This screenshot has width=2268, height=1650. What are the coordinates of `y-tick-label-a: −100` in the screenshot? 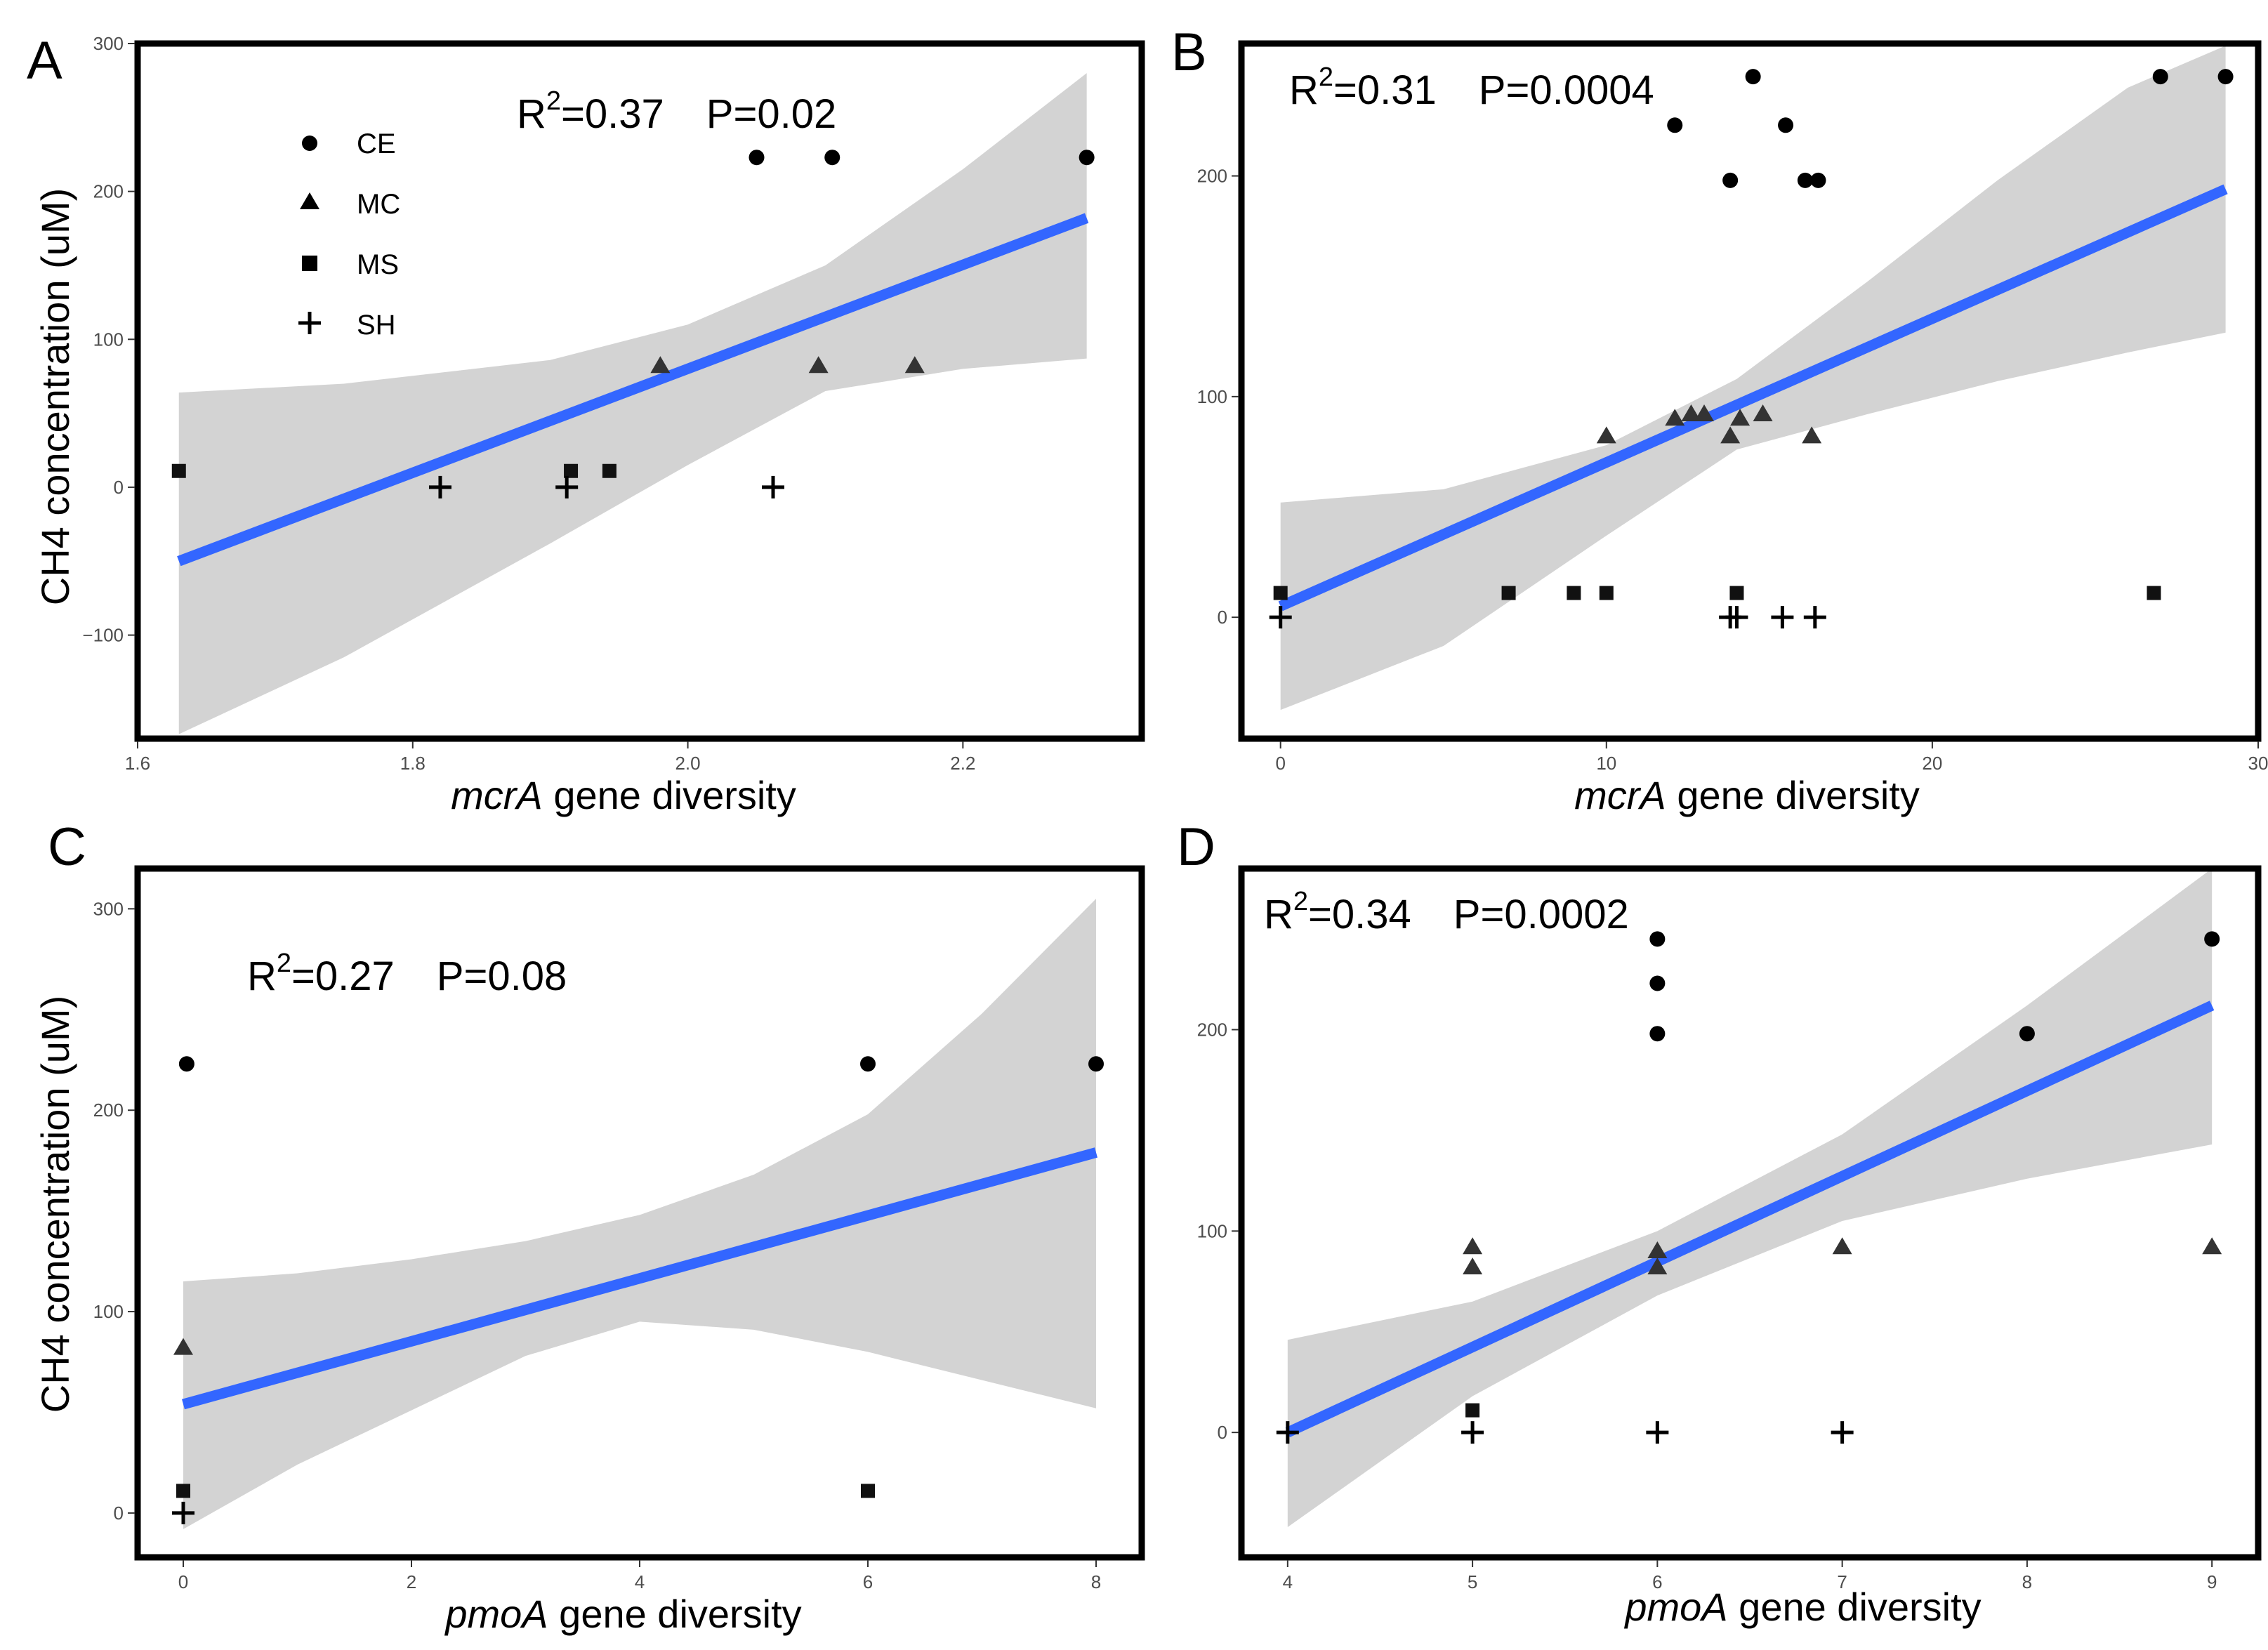 It's located at (103, 635).